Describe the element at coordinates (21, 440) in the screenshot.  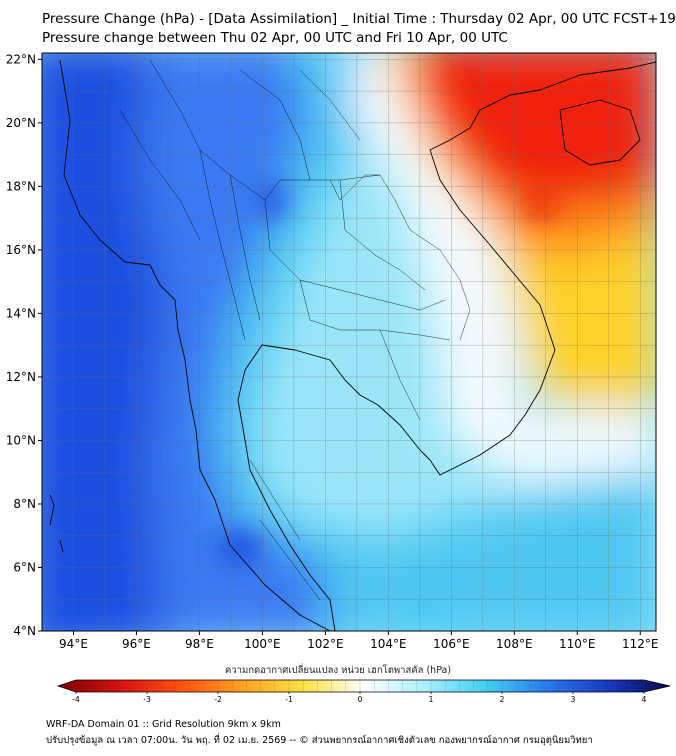
I see `lat-tick-label: 10°N` at that location.